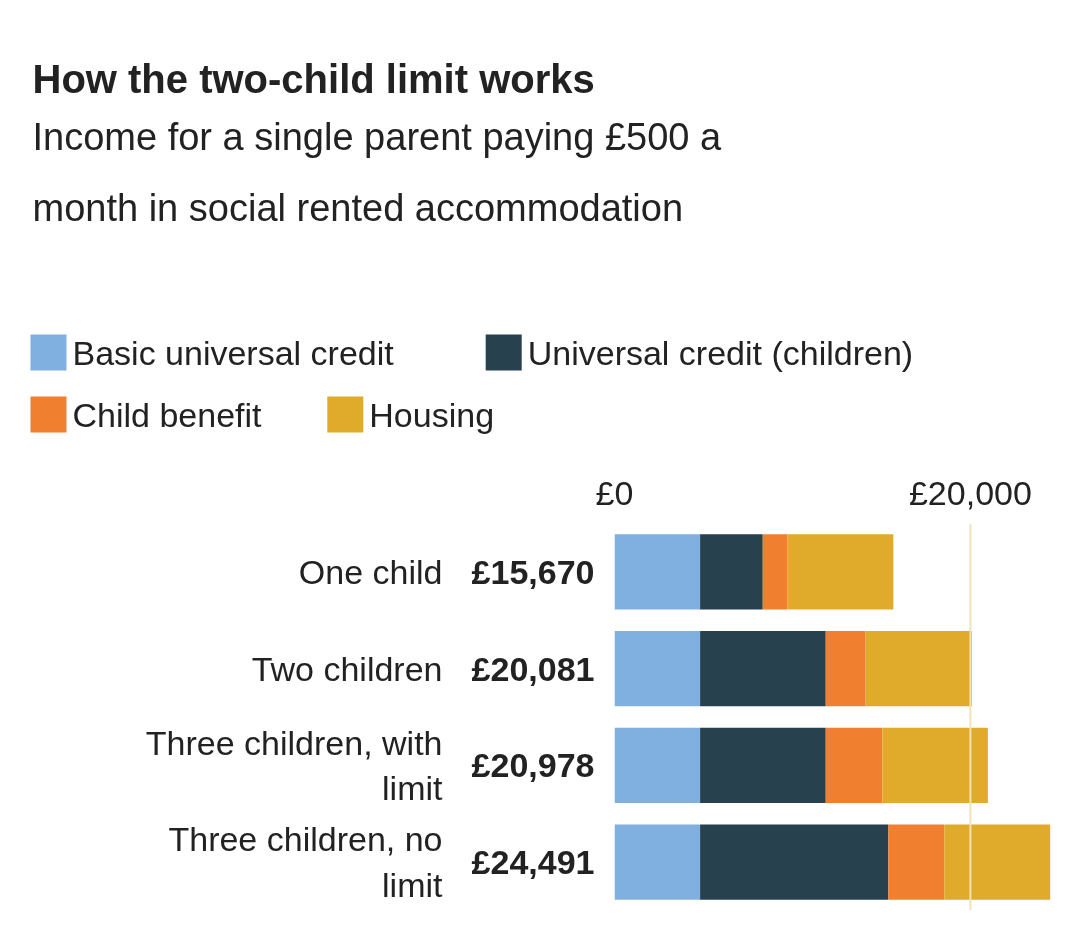  What do you see at coordinates (377, 172) in the screenshot?
I see `chart-subtitle: Income for a single parent paying £500 a month in social rented accommodation` at bounding box center [377, 172].